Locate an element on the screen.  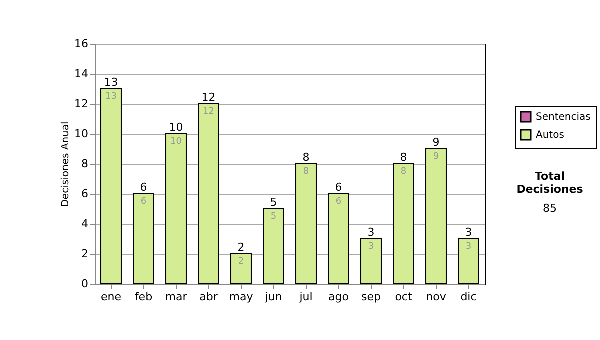
total-label: 12 is located at coordinates (209, 97).